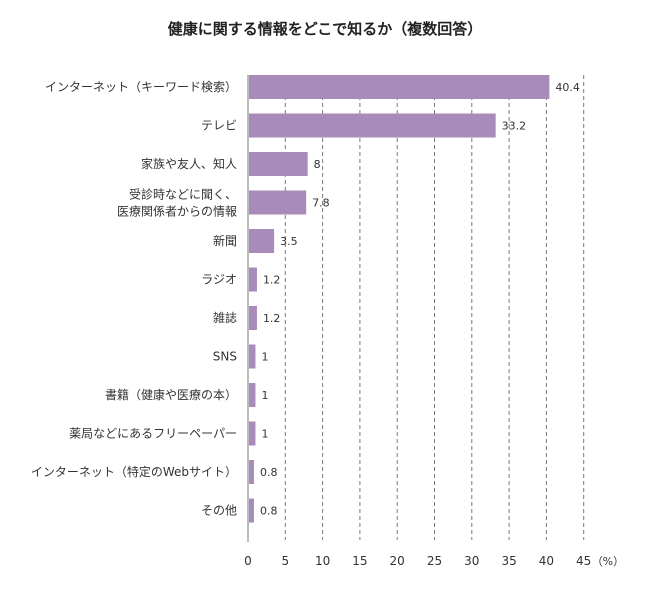  Describe the element at coordinates (225, 317) in the screenshot. I see `category-label: 雑誌` at that location.